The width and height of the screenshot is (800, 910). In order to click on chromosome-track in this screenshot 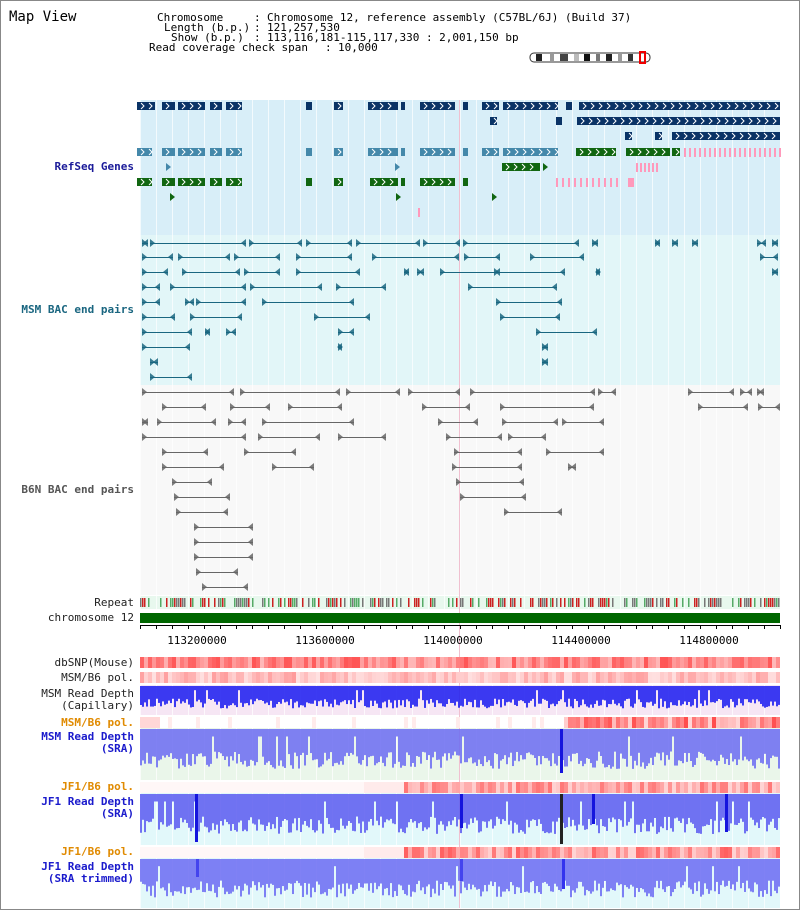, I will do `click(460, 618)`.